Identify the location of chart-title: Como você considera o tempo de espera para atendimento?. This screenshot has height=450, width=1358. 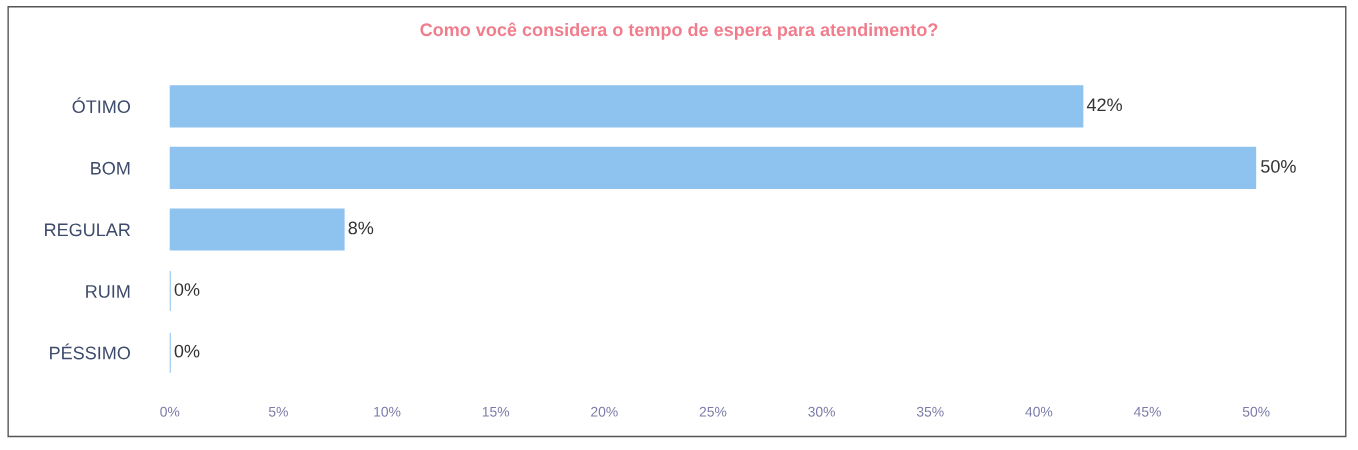
(679, 31).